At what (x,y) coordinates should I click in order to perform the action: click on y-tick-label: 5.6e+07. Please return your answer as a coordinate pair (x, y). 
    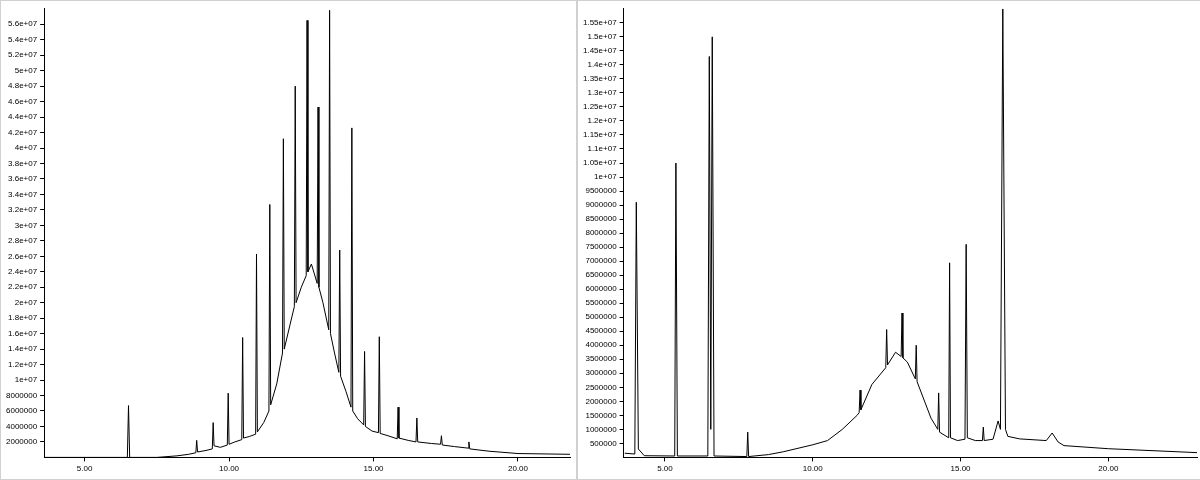
    Looking at the image, I should click on (23, 24).